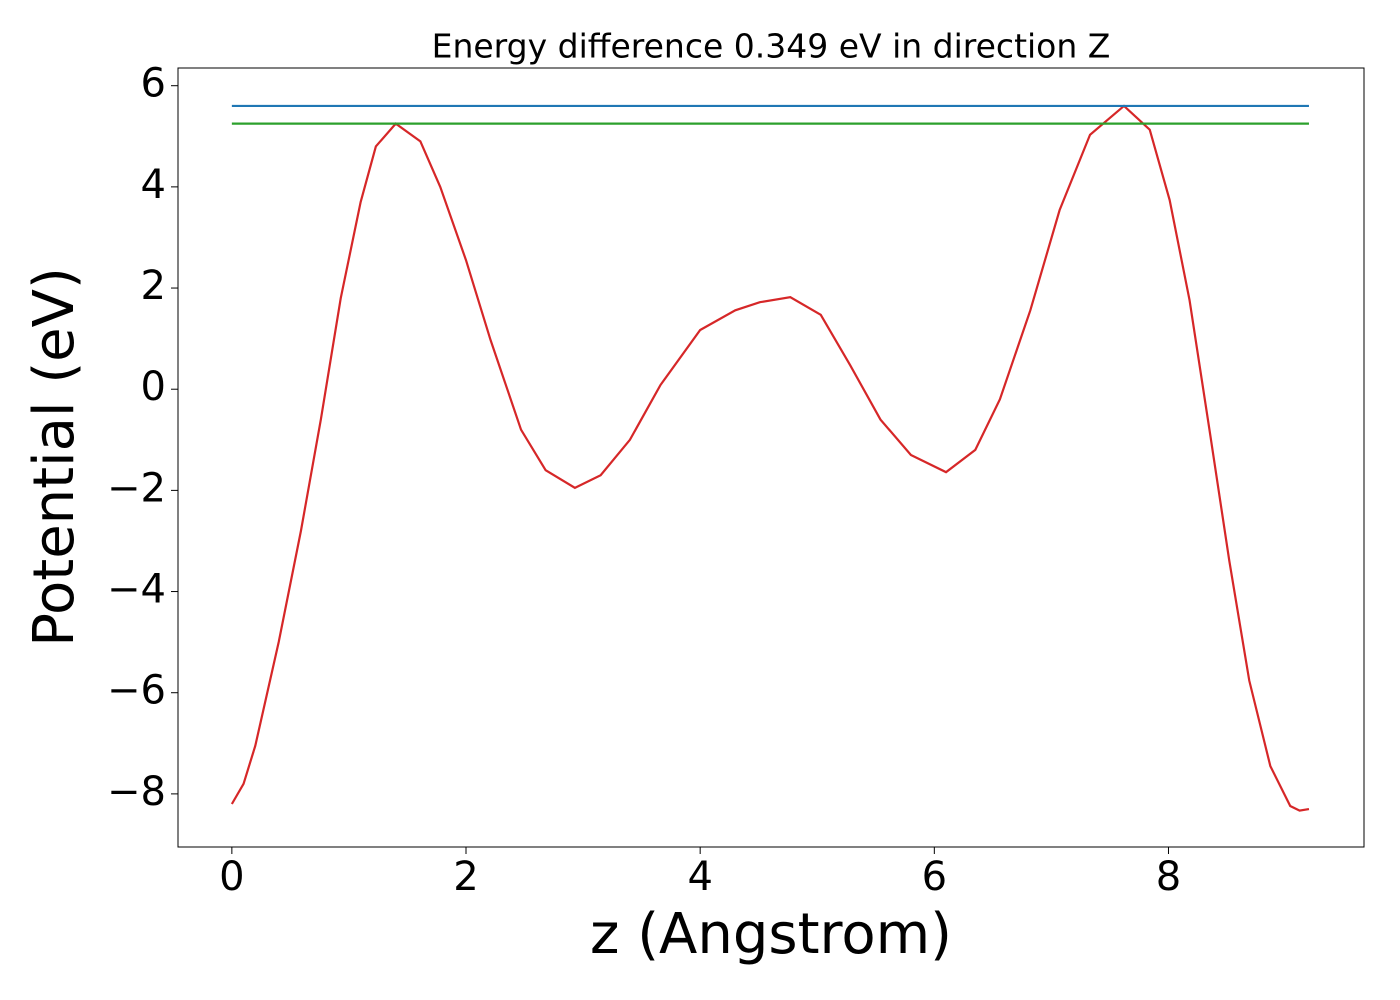 This screenshot has height=1000, width=1400. Describe the element at coordinates (54, 457) in the screenshot. I see `y-axis-label: Potential (eV)` at that location.